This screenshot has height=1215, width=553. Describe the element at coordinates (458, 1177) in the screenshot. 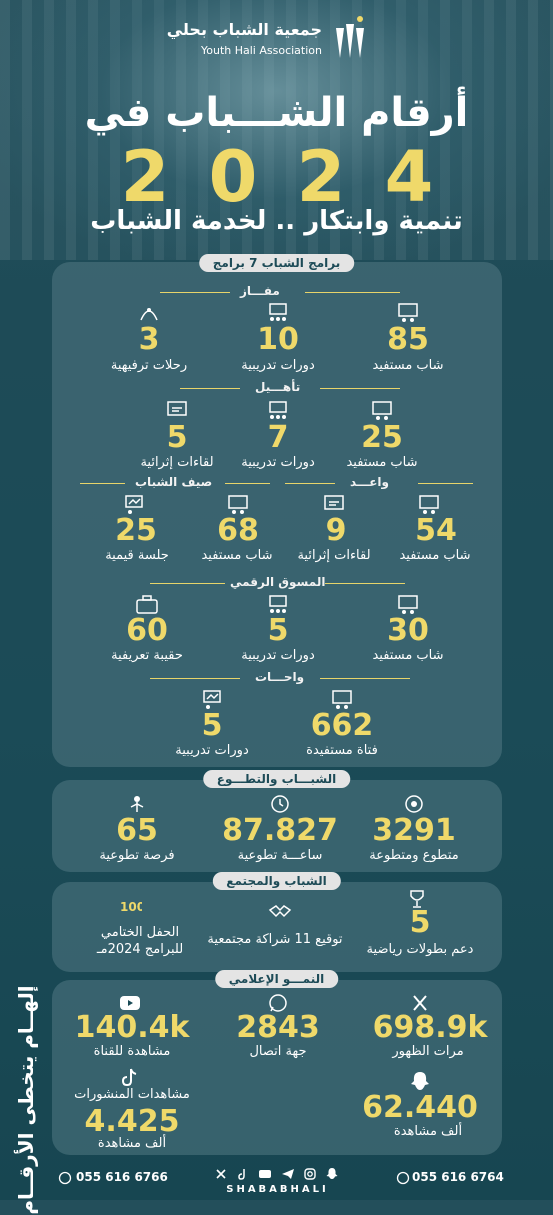

I see `phone-right: 055 616 6764` at that location.